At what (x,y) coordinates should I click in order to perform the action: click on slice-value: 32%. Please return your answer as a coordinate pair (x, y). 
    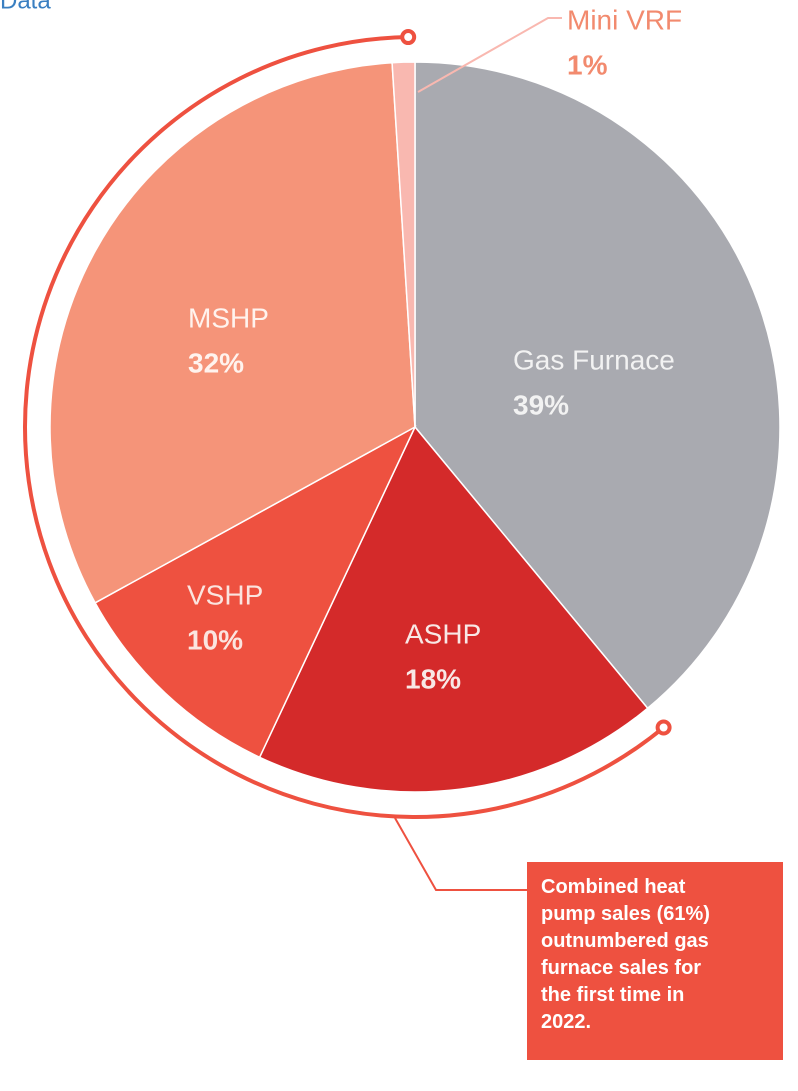
    Looking at the image, I should click on (216, 362).